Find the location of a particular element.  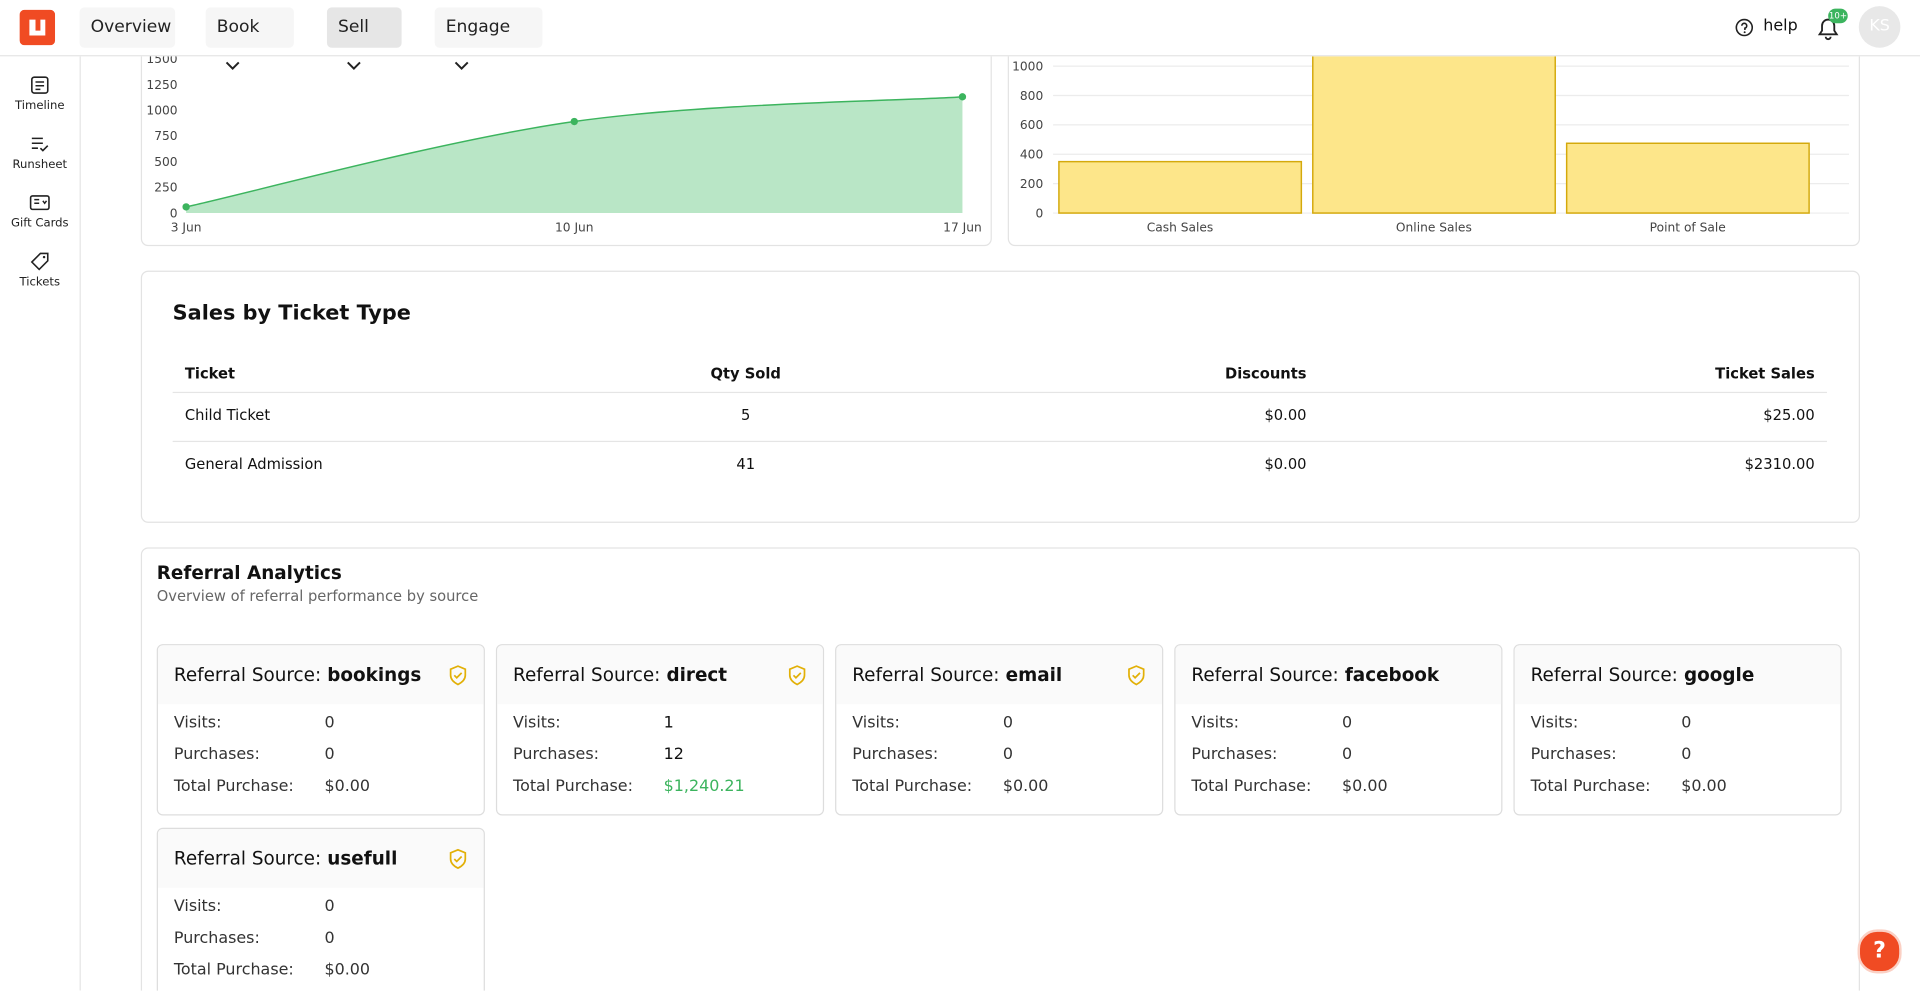

section-title: Referral Analytics is located at coordinates (249, 573).